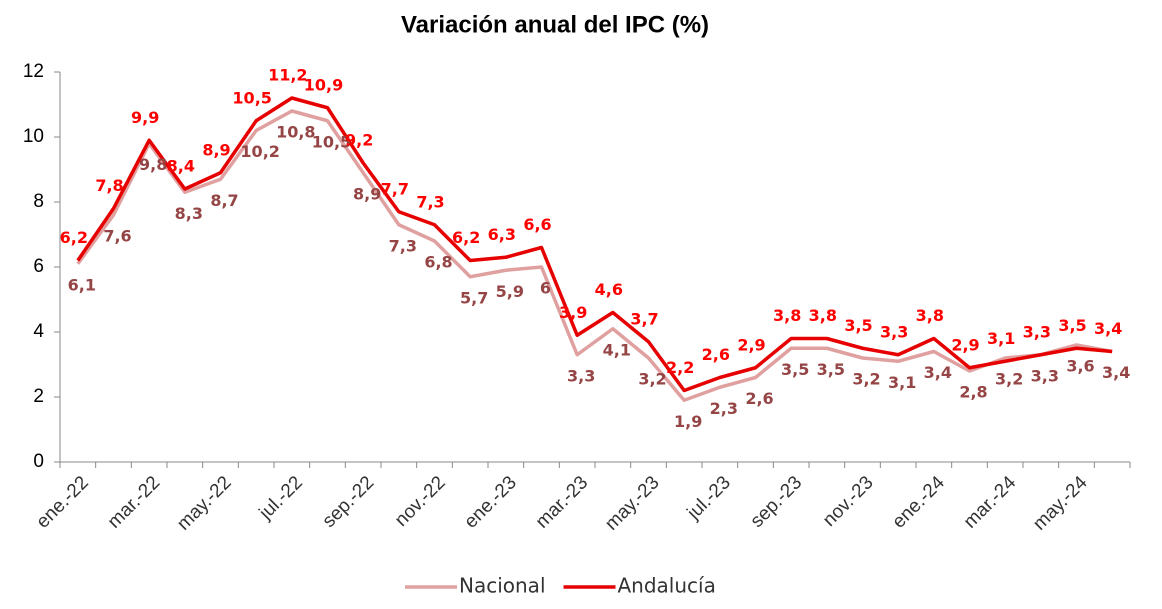  I want to click on data-label: 7,7, so click(395, 188).